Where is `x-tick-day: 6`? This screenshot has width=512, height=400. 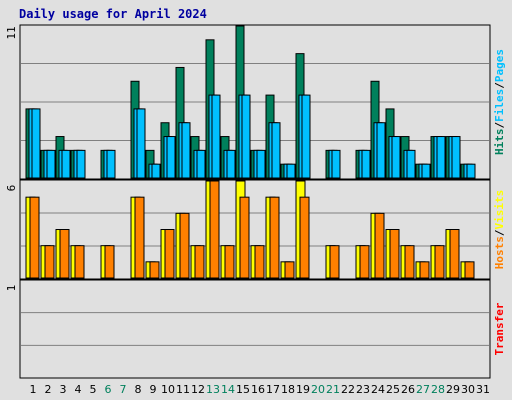 x-tick-day: 6 is located at coordinates (108, 389).